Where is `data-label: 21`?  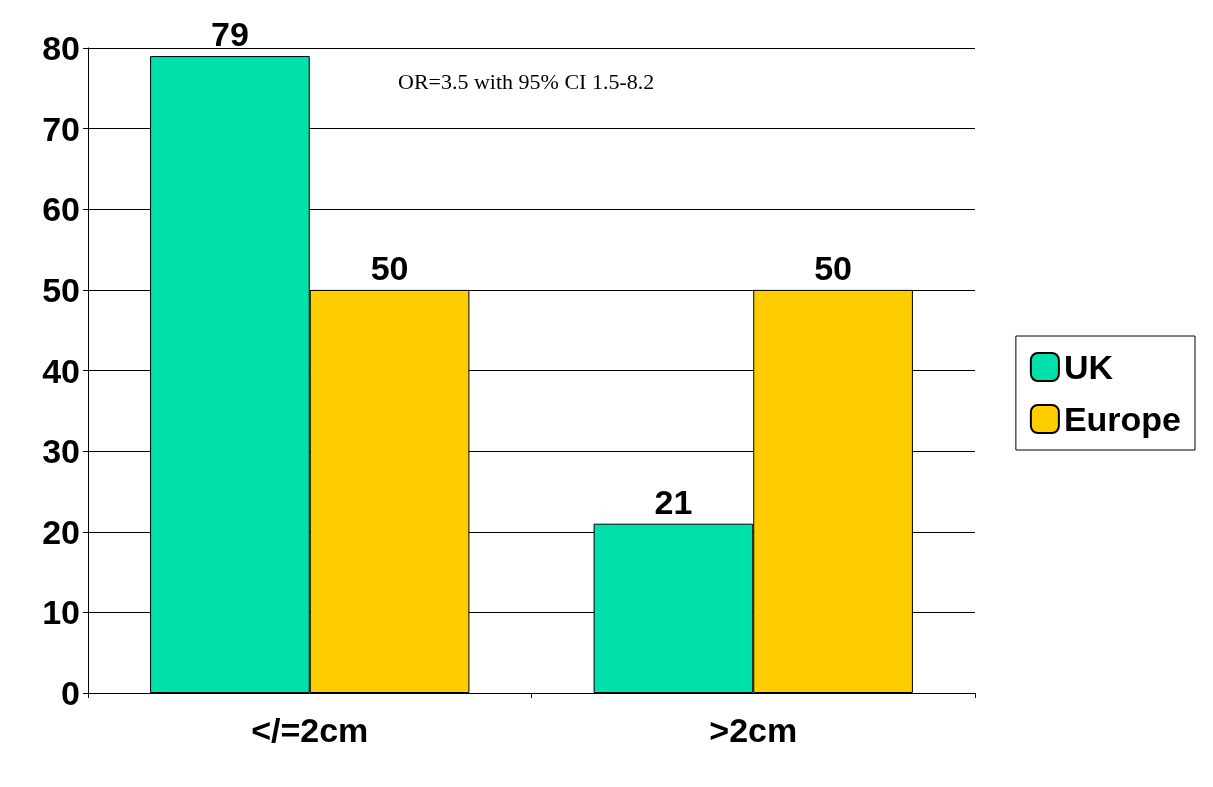 data-label: 21 is located at coordinates (673, 501).